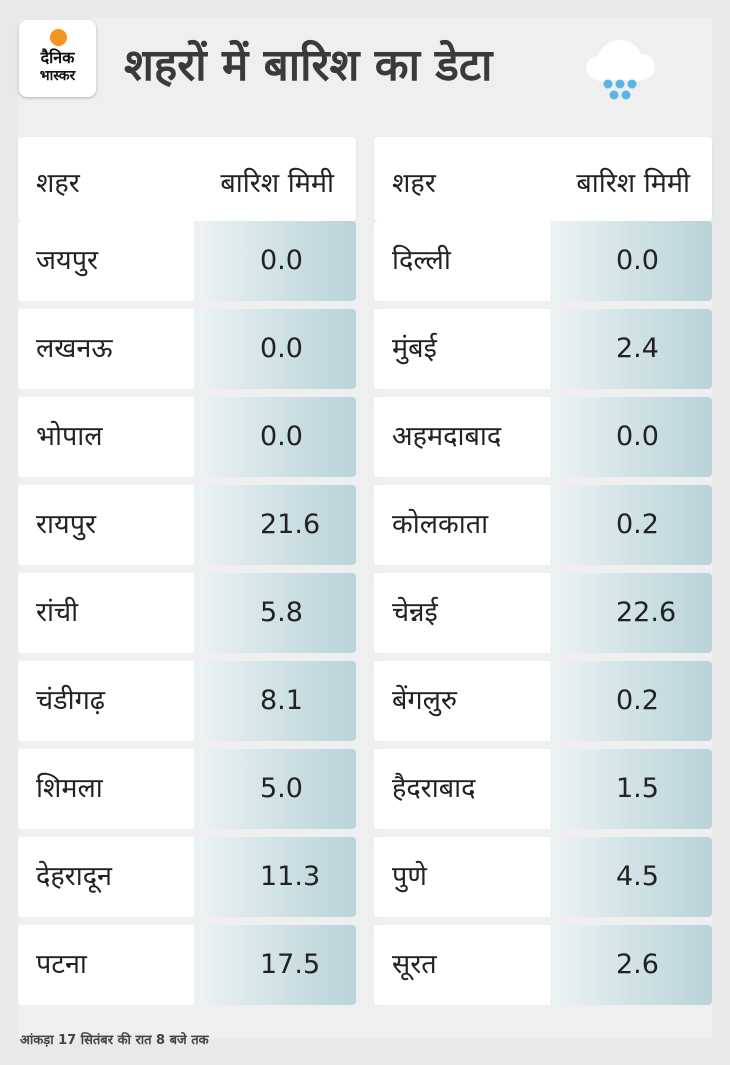 This screenshot has width=730, height=1065. Describe the element at coordinates (308, 65) in the screenshot. I see `page-title: शहरों में बारिश का डेटा` at that location.